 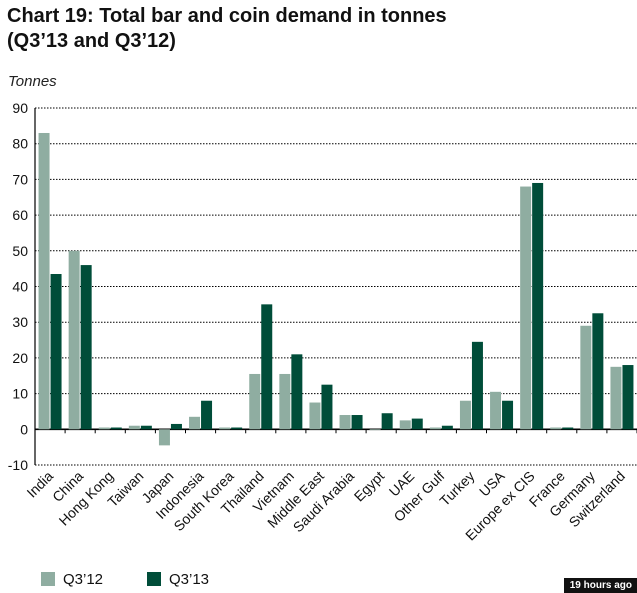 What do you see at coordinates (83, 579) in the screenshot?
I see `legend-label-q3-12: Q3’12` at bounding box center [83, 579].